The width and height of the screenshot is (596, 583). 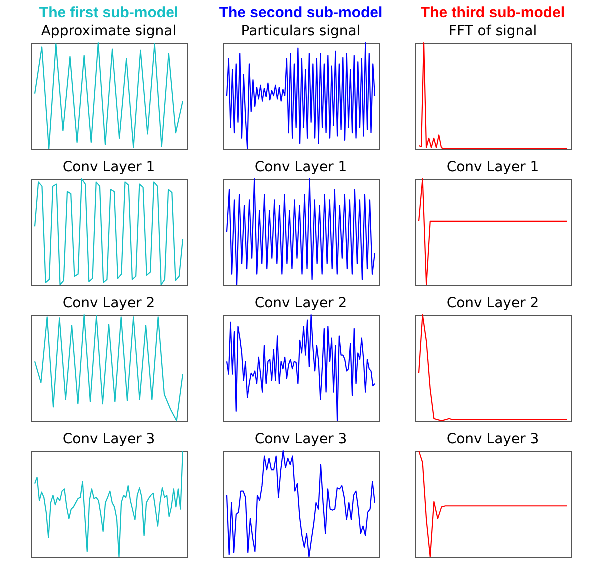 What do you see at coordinates (109, 13) in the screenshot?
I see `chart-title: The first sub-model` at bounding box center [109, 13].